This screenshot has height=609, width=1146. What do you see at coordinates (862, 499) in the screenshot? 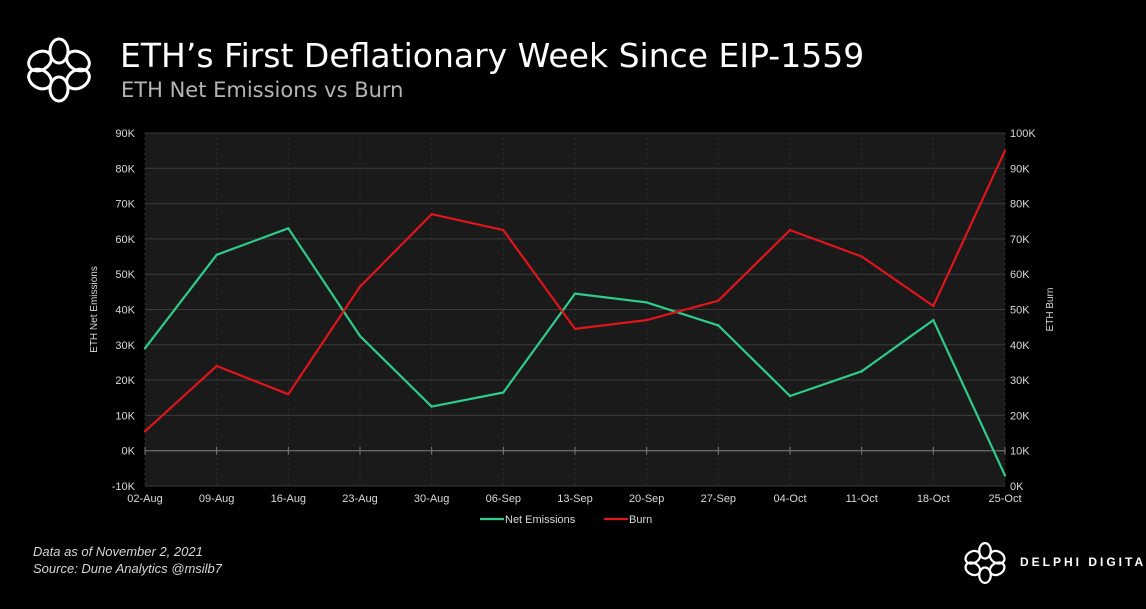
I see `x-tick-label: 11-Oct` at bounding box center [862, 499].